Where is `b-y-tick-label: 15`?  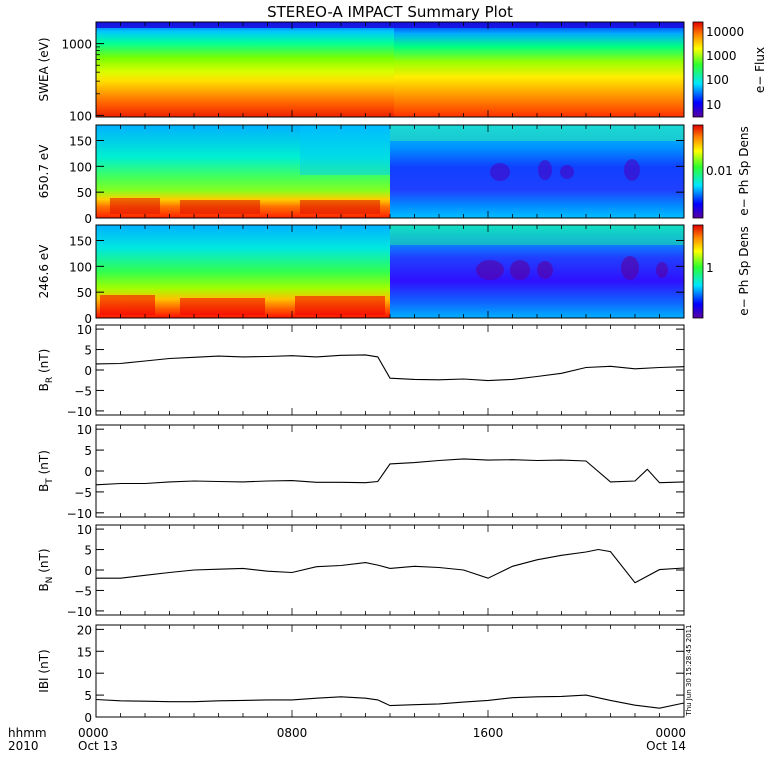
b-y-tick-label: 15 is located at coordinates (84, 652).